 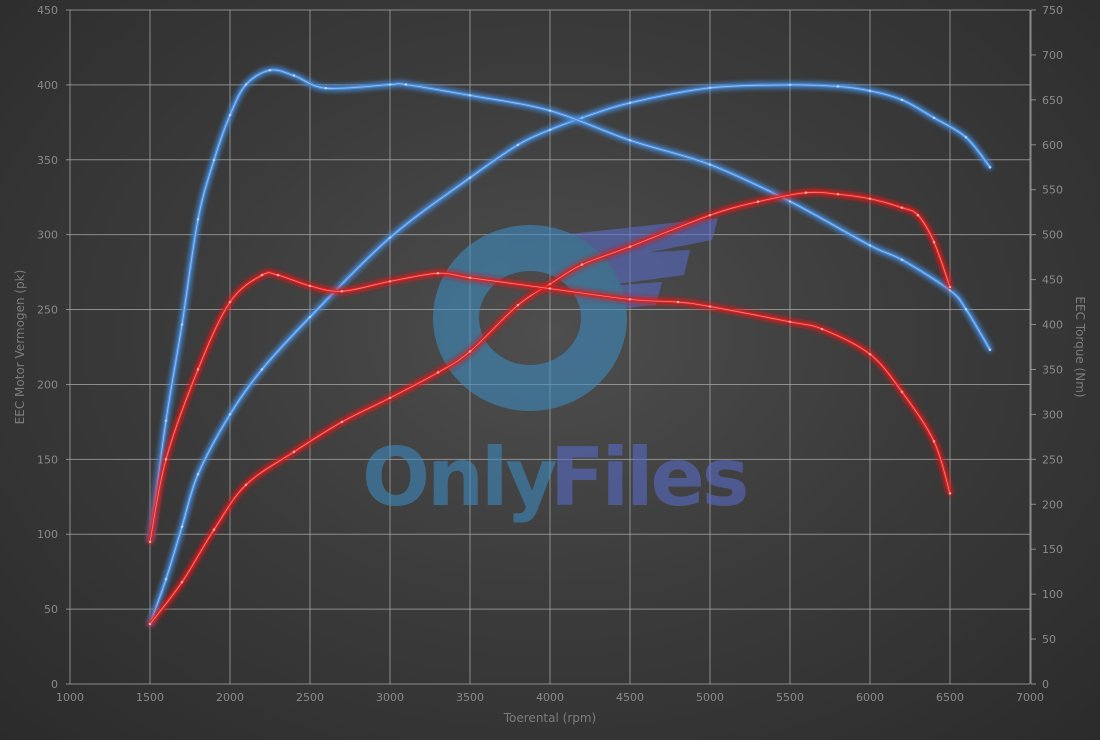 What do you see at coordinates (47, 85) in the screenshot?
I see `y-left-tick-label: 400` at bounding box center [47, 85].